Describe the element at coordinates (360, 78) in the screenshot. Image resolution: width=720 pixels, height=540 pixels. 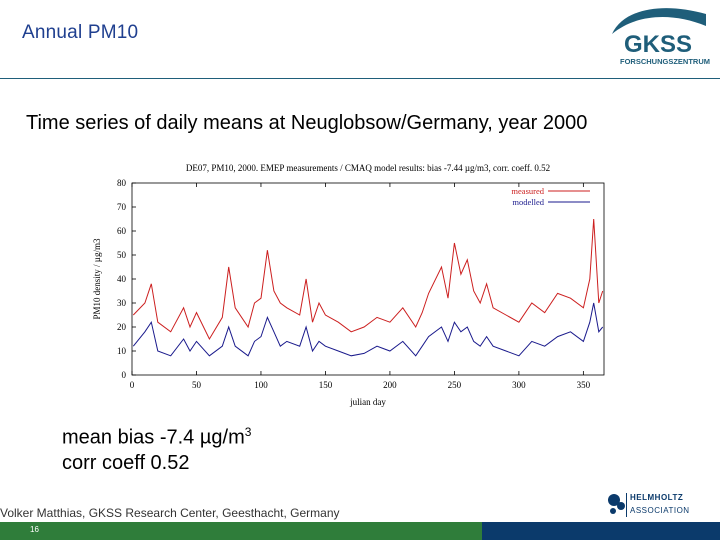
I see `header-rule` at that location.